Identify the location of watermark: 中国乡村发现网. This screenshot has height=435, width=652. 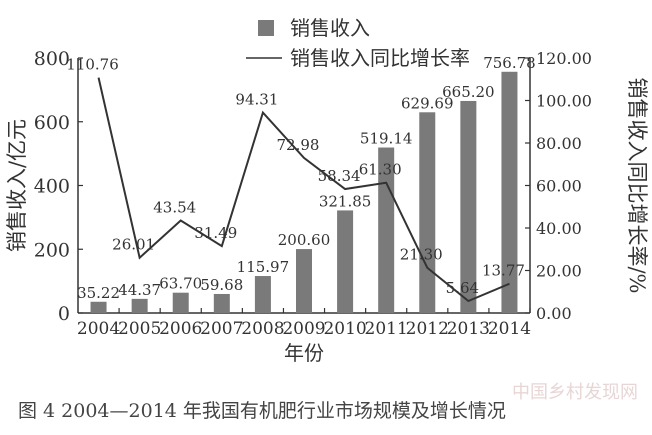
(575, 392).